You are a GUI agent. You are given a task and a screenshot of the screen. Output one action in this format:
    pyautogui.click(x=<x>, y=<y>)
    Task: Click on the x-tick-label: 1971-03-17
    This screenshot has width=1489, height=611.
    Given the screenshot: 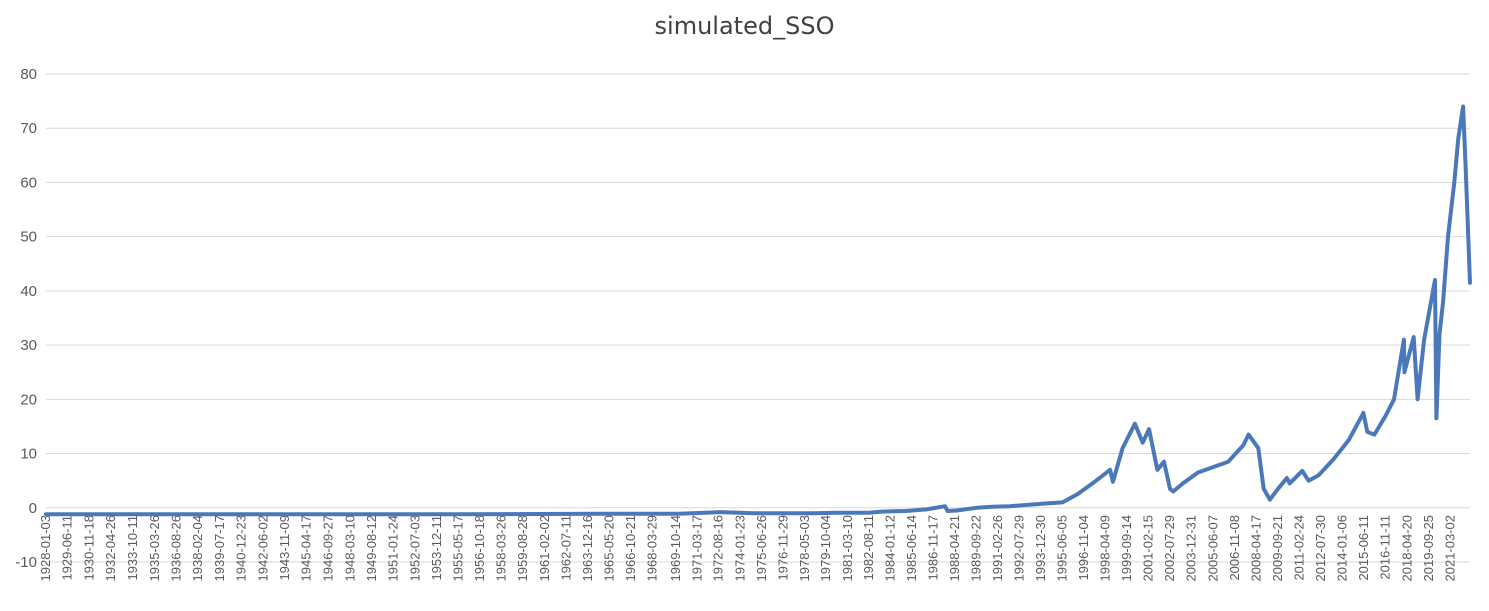 What is the action you would take?
    pyautogui.click(x=696, y=548)
    